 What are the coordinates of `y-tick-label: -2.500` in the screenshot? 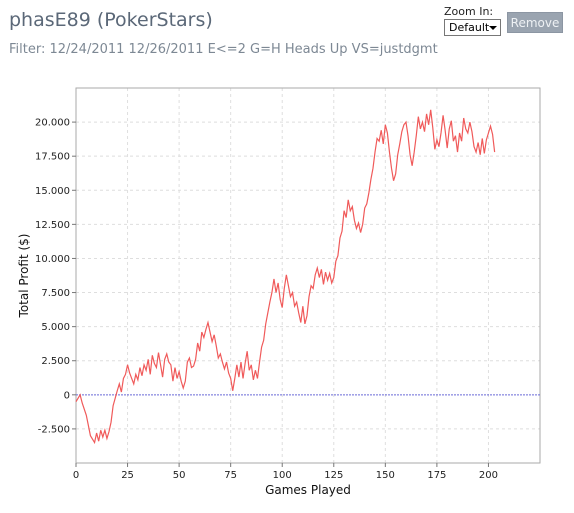 It's located at (54, 429).